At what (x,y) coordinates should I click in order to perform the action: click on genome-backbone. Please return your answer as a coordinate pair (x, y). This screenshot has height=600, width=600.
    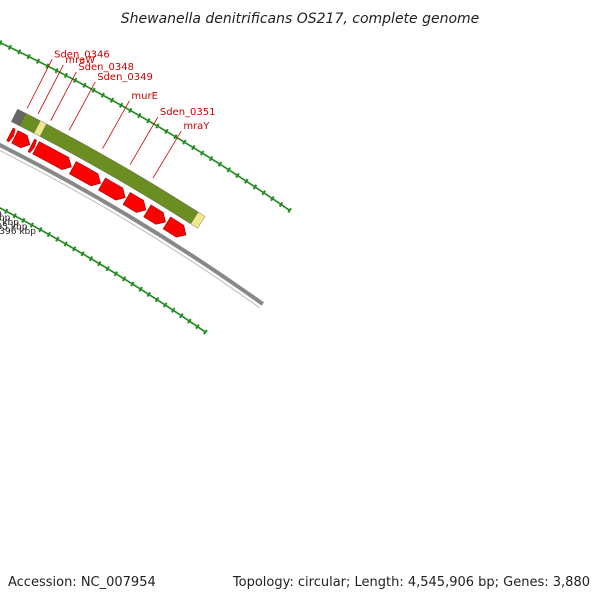
    Looking at the image, I should click on (132, 225).